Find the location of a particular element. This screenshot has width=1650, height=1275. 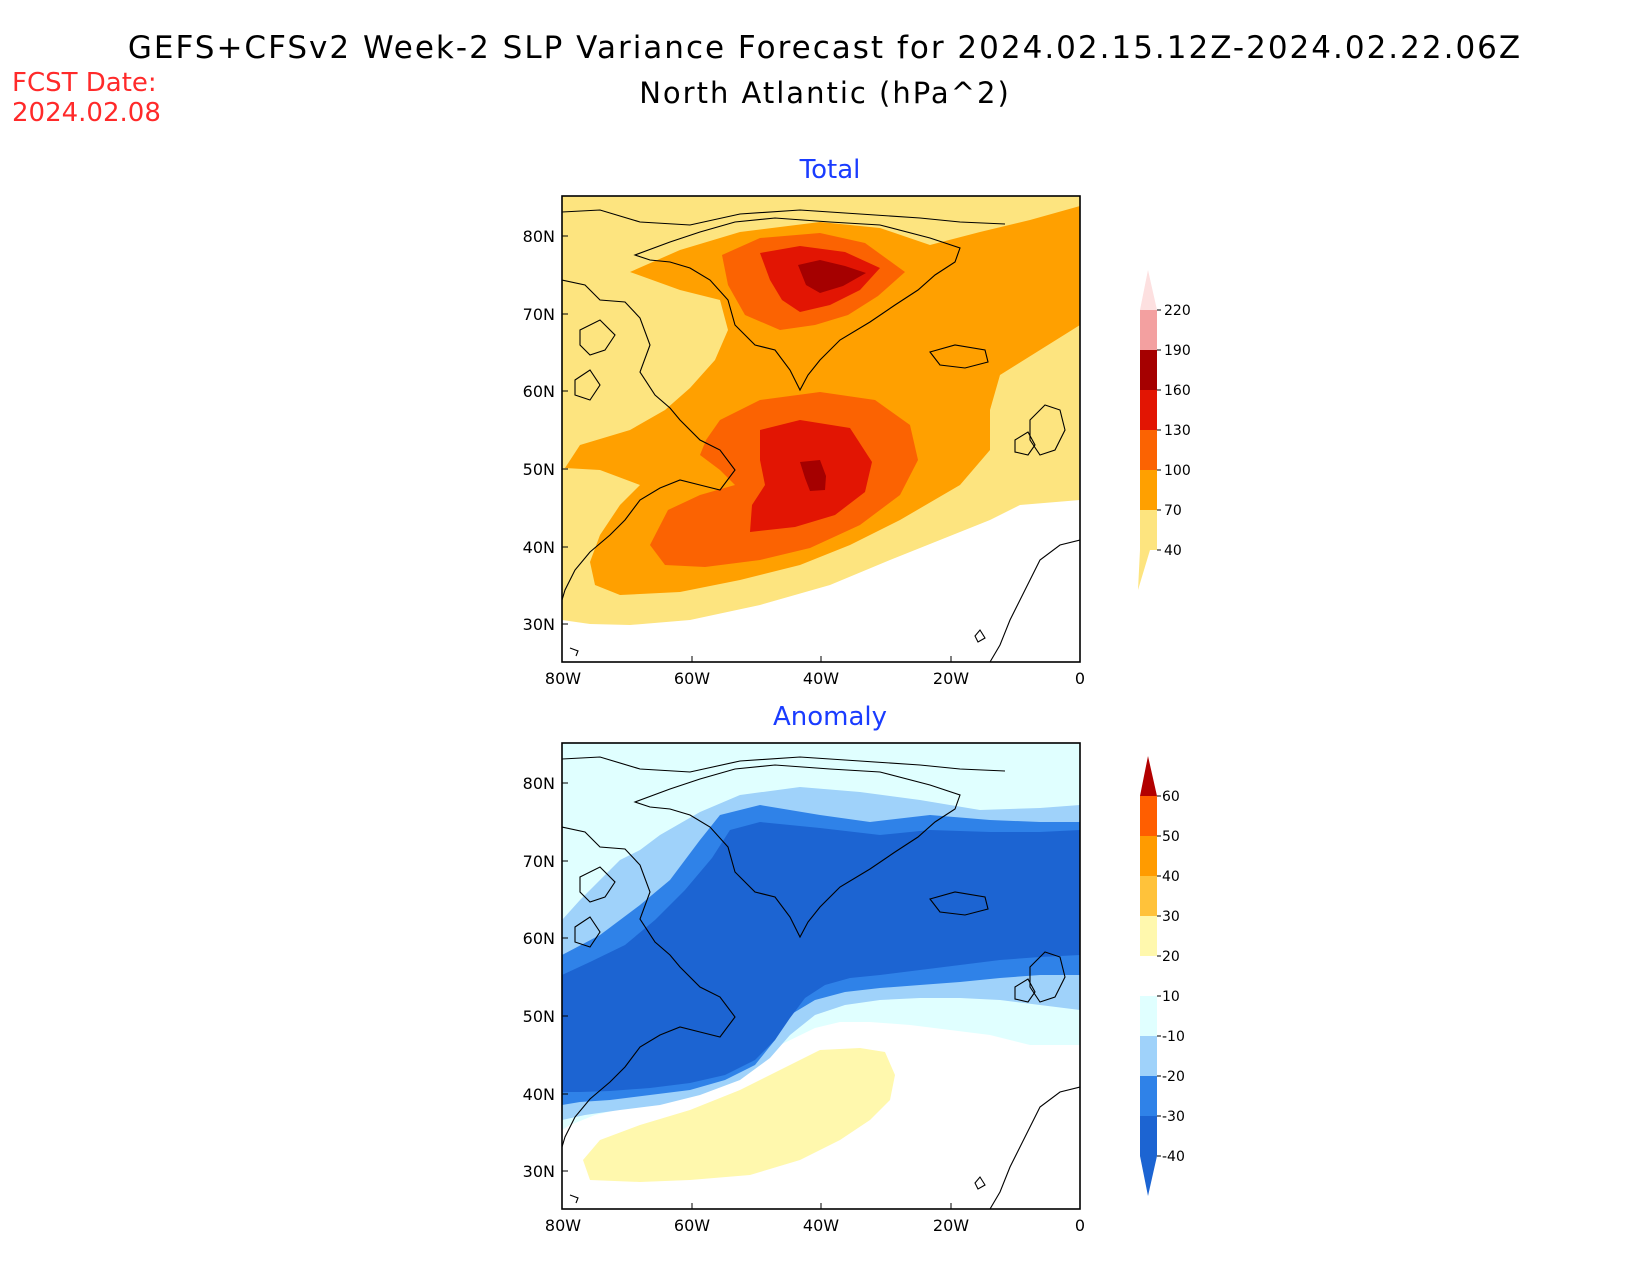

anomaly-lat-tick-label: 40N is located at coordinates (539, 1094).